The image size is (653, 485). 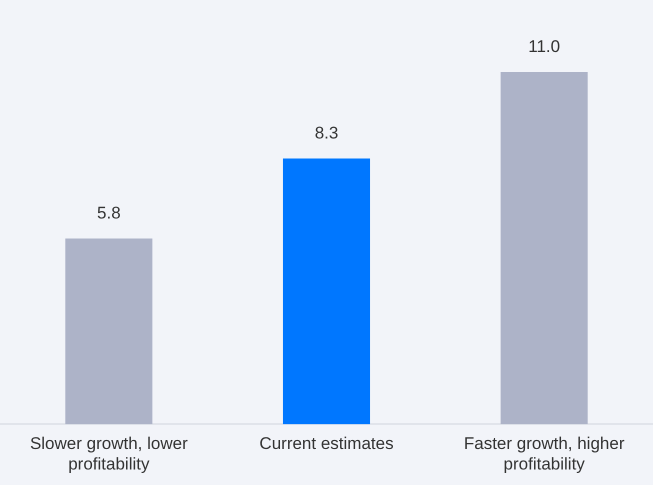 What do you see at coordinates (109, 454) in the screenshot?
I see `x-tick-label: Slower growth, lower profitability` at bounding box center [109, 454].